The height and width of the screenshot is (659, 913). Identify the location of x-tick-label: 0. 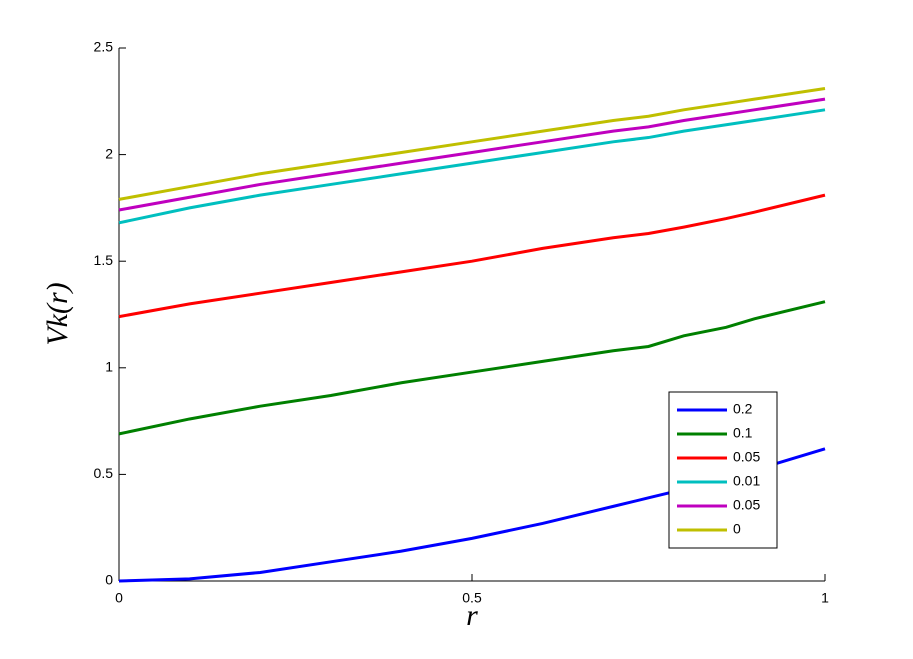
(119, 598).